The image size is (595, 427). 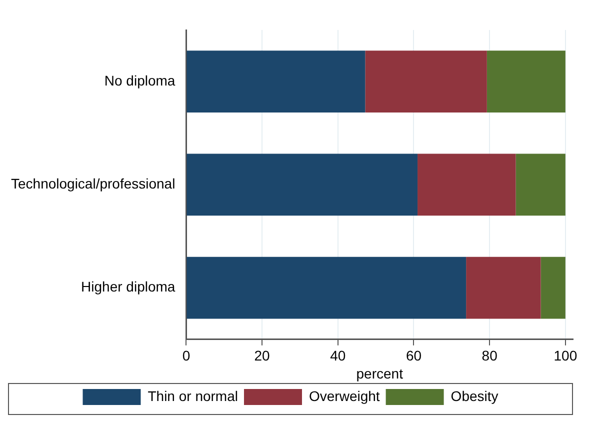 I want to click on legend-label: Thin or normal, so click(x=193, y=396).